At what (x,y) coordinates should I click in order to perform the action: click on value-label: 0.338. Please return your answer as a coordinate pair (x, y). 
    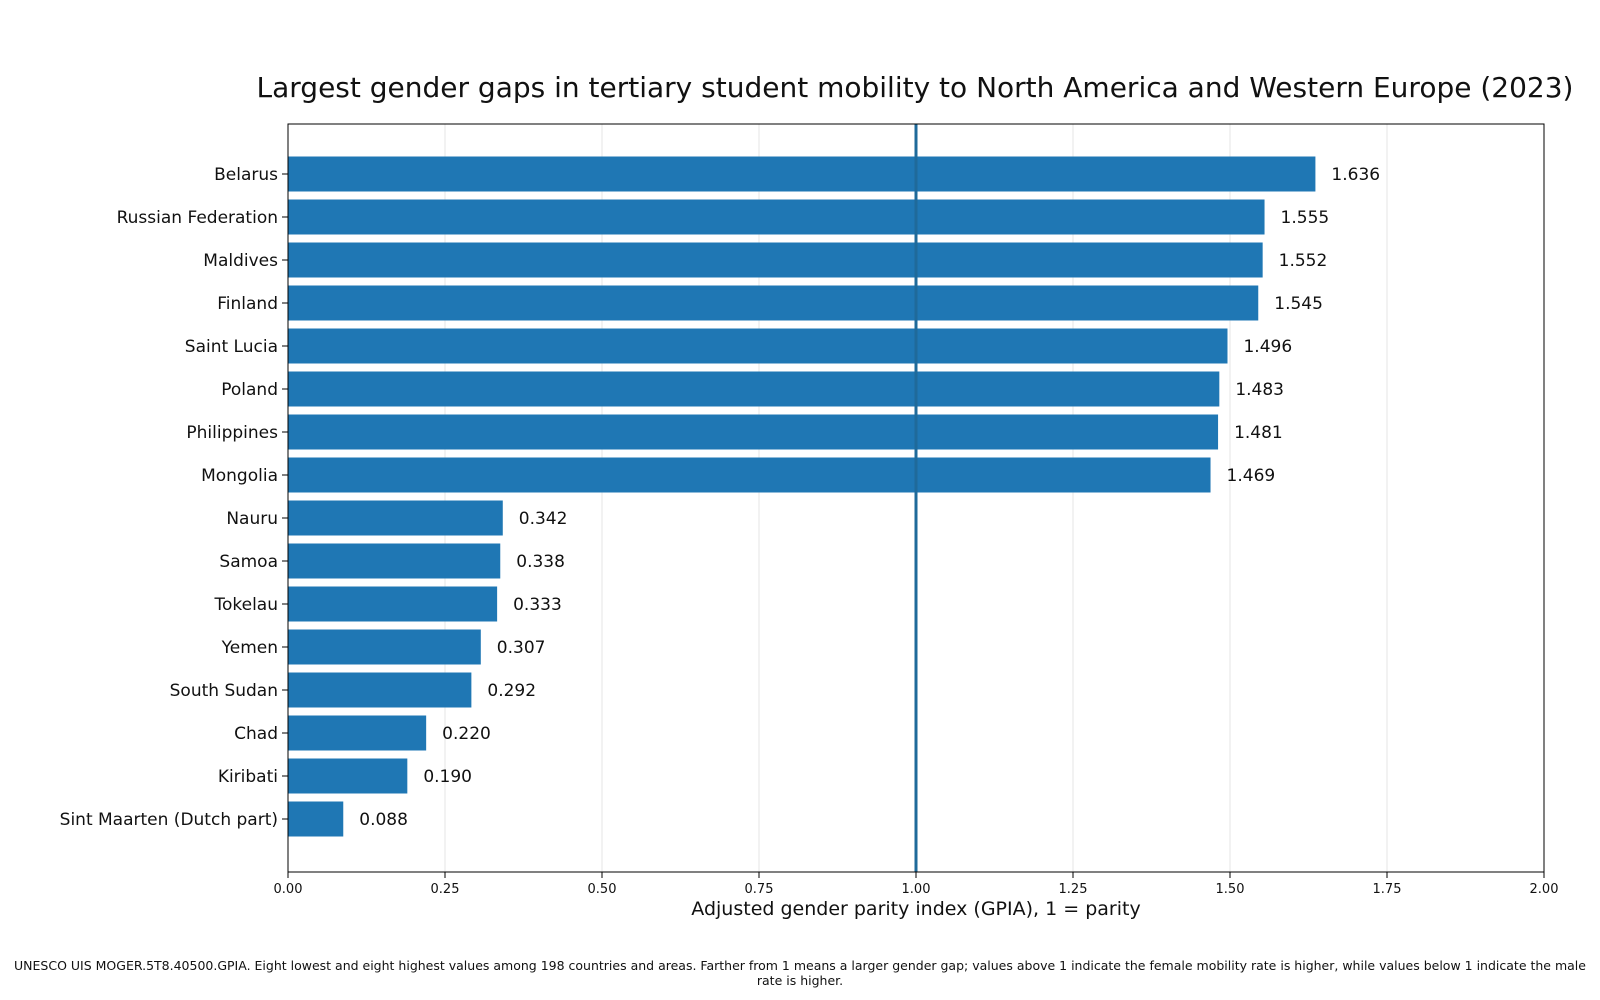
    Looking at the image, I should click on (540, 562).